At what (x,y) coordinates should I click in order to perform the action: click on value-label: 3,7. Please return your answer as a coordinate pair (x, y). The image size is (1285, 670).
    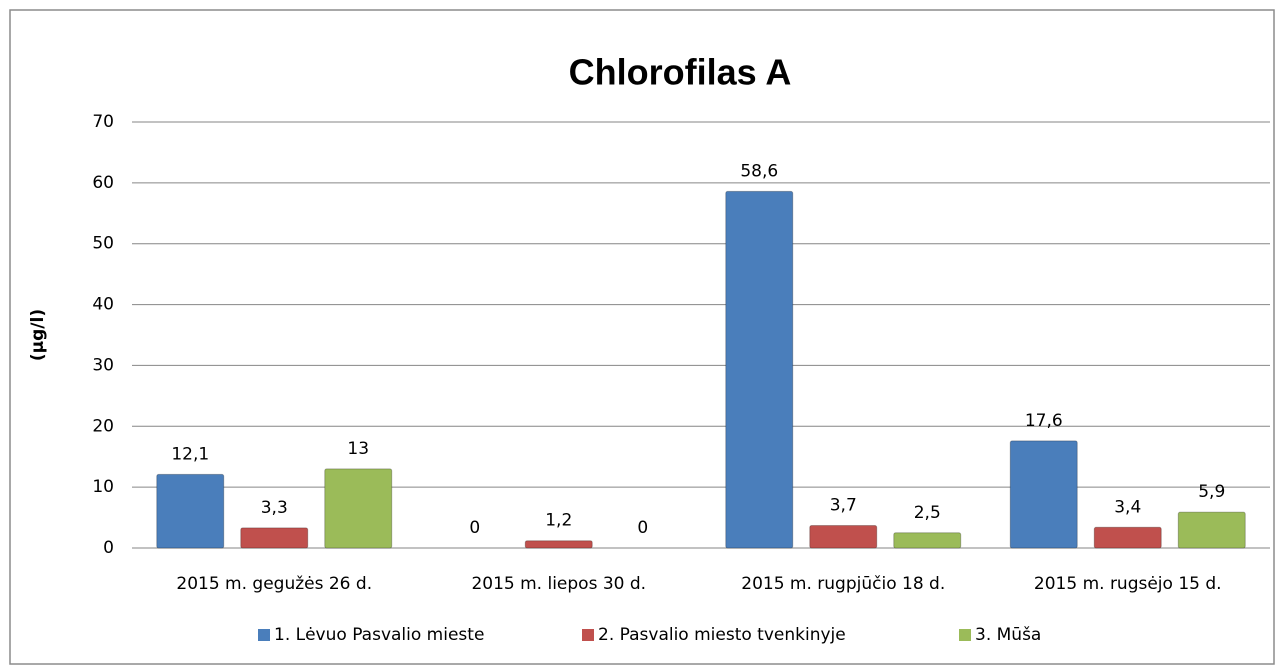
    Looking at the image, I should click on (843, 505).